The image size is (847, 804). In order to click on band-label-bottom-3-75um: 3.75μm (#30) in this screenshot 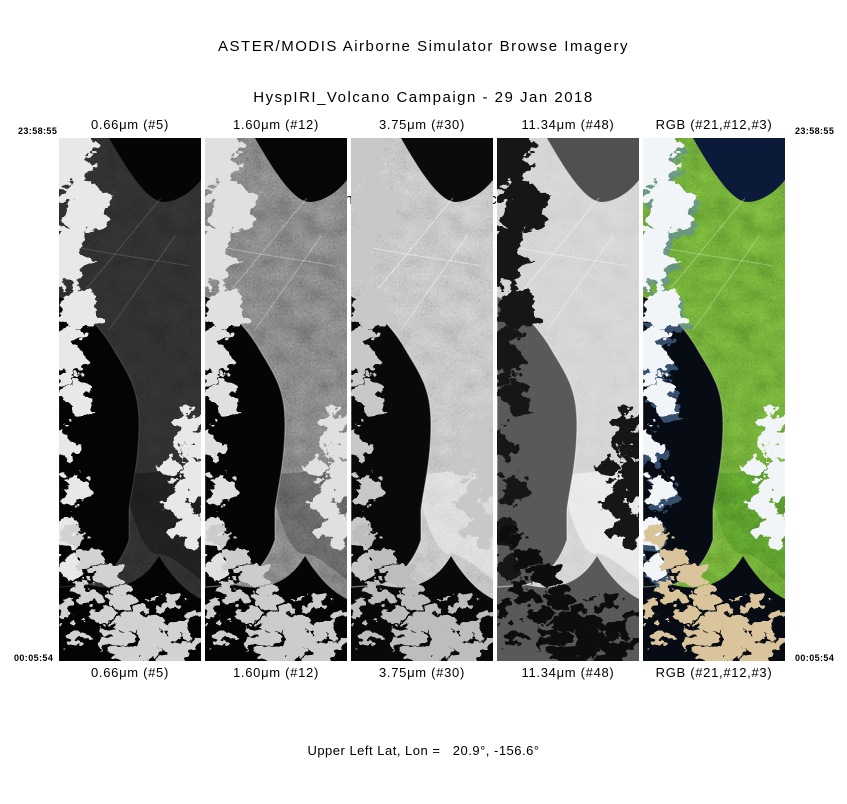, I will do `click(422, 672)`.